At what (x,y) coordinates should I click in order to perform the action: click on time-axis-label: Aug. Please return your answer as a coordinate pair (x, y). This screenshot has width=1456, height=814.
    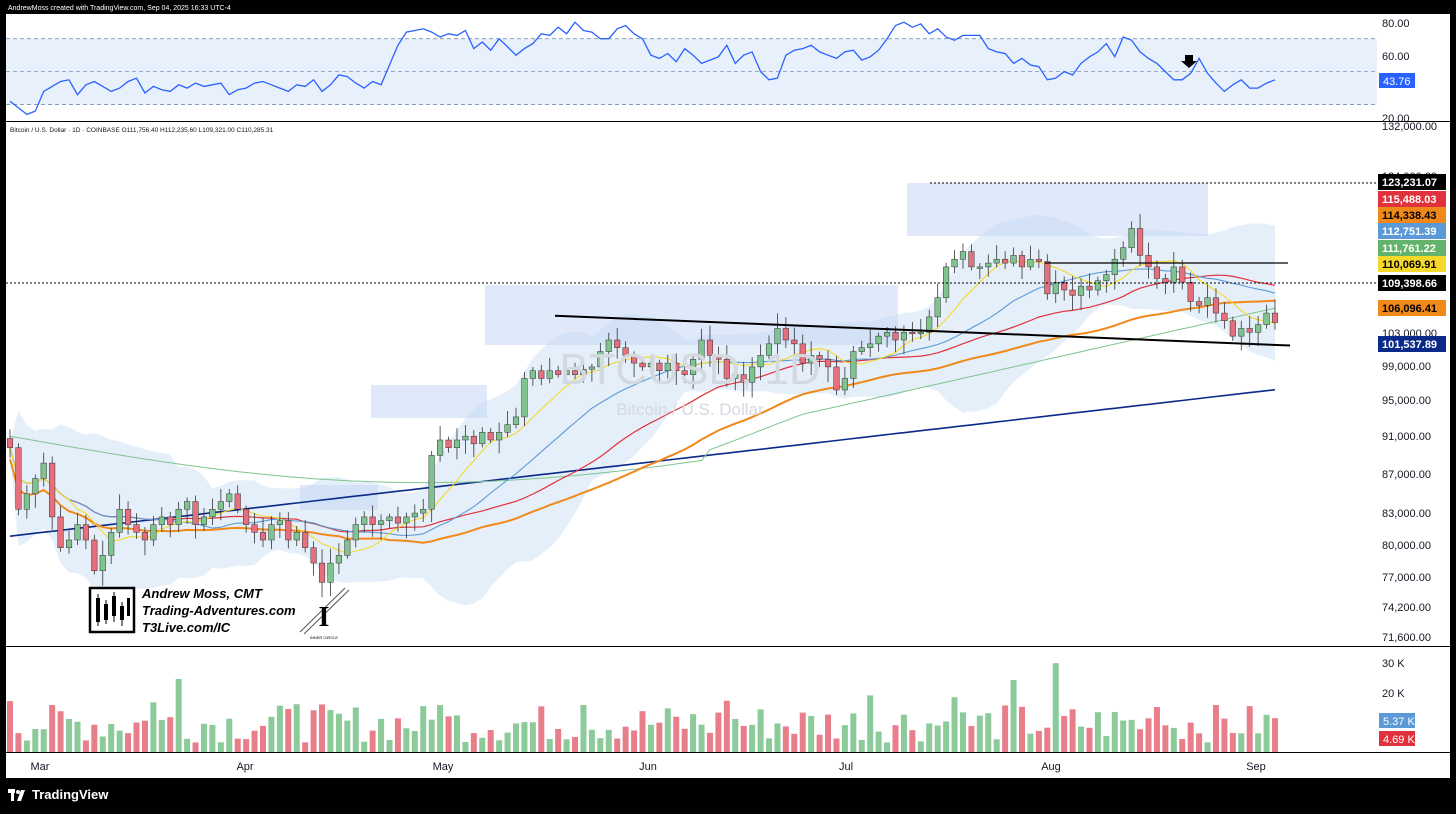
    Looking at the image, I should click on (1051, 767).